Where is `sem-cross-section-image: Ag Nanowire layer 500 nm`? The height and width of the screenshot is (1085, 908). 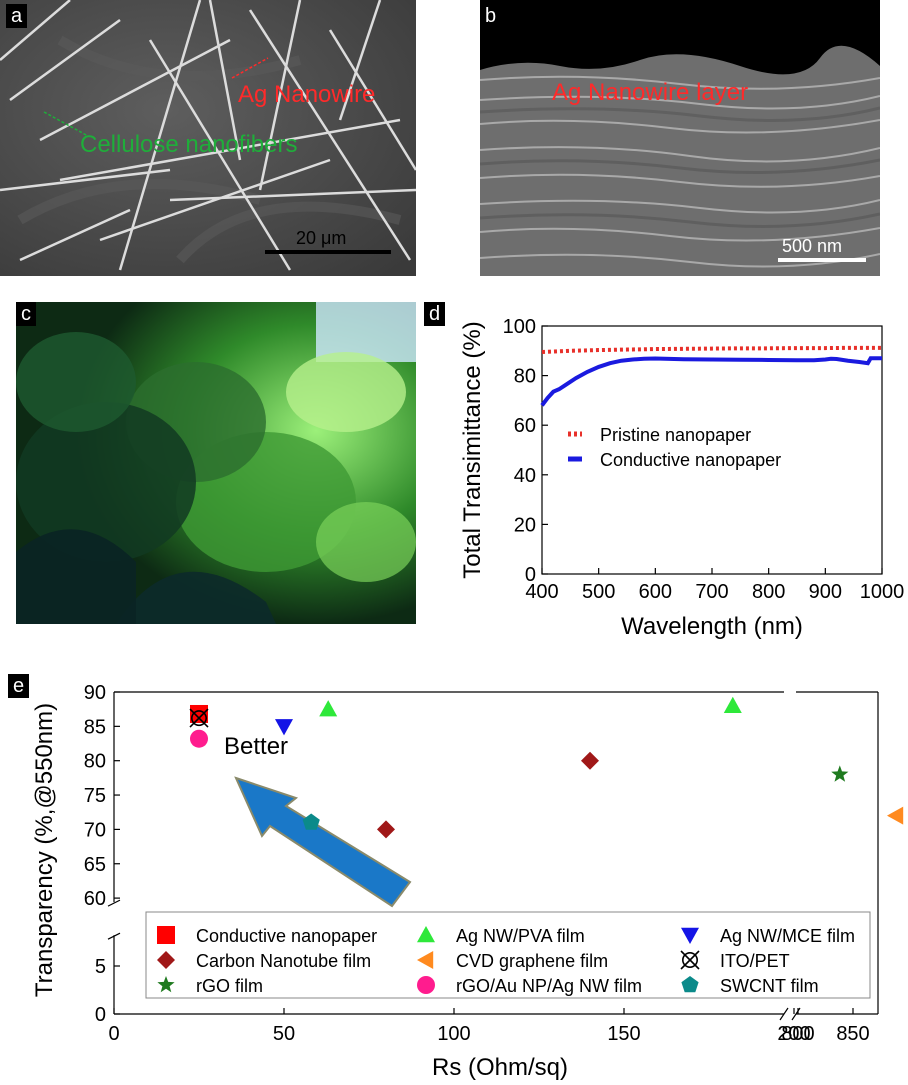 sem-cross-section-image: Ag Nanowire layer 500 nm is located at coordinates (680, 138).